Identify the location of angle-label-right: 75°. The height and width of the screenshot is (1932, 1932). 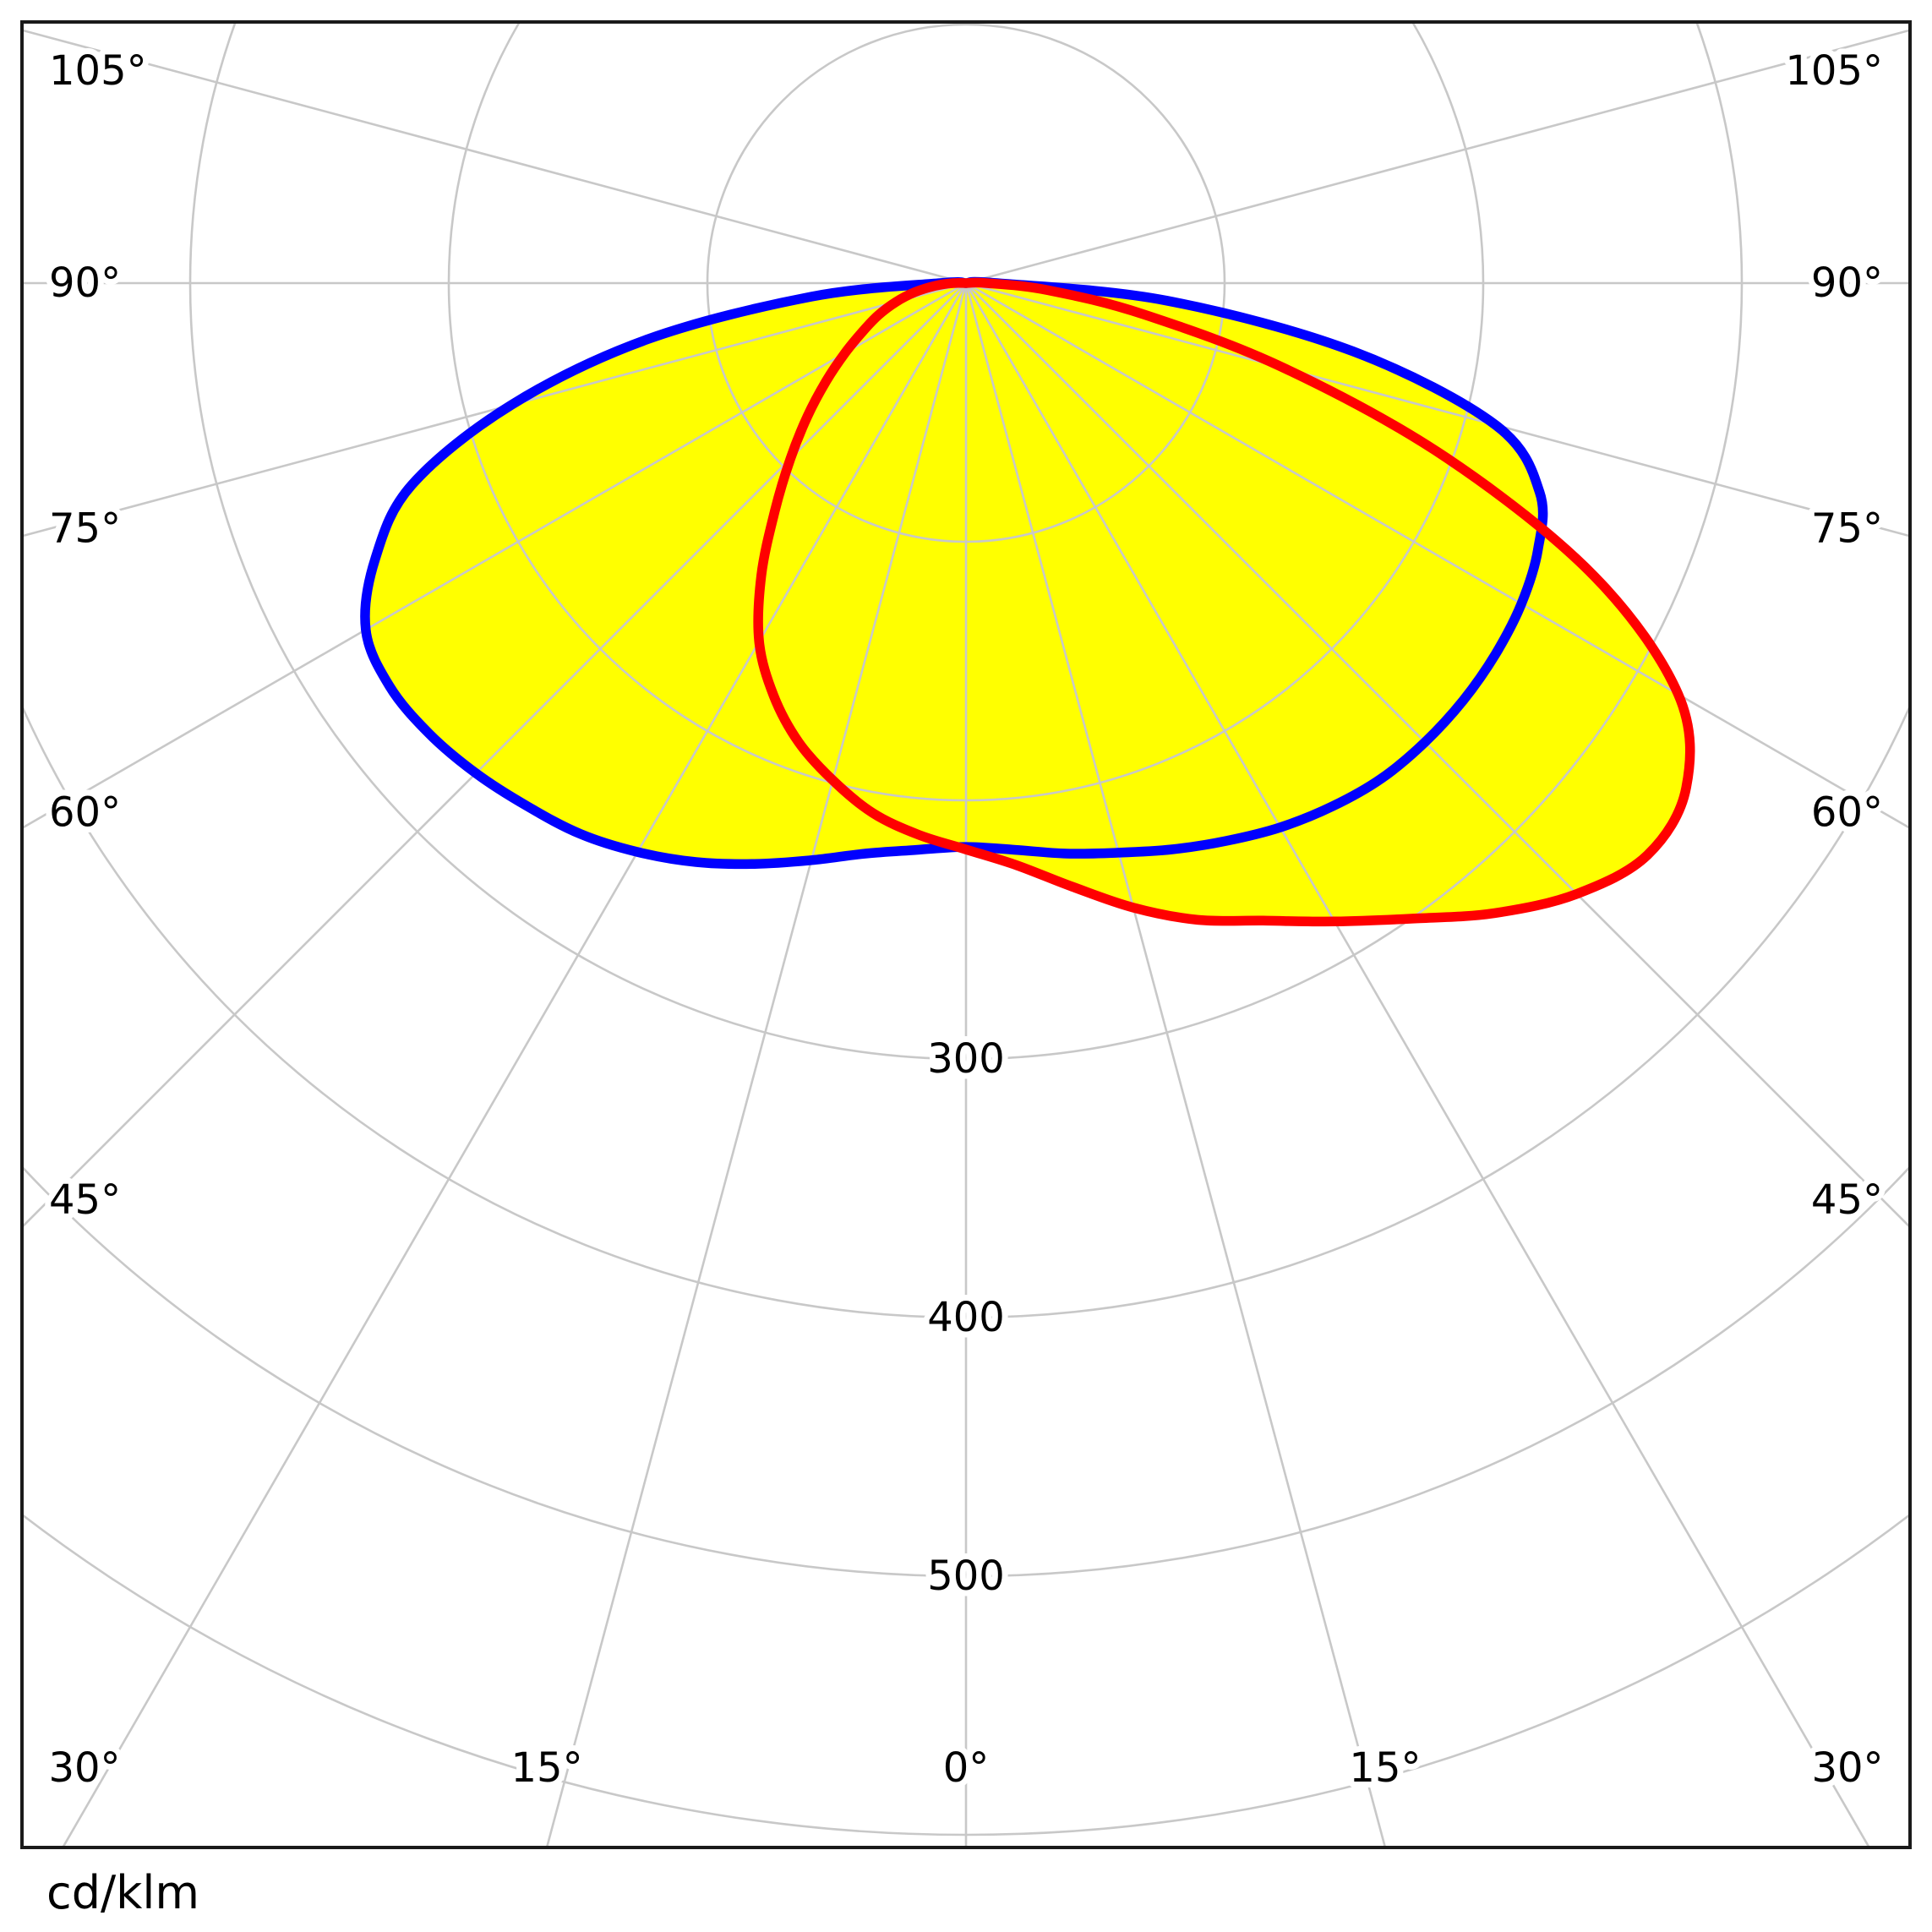
(1847, 529).